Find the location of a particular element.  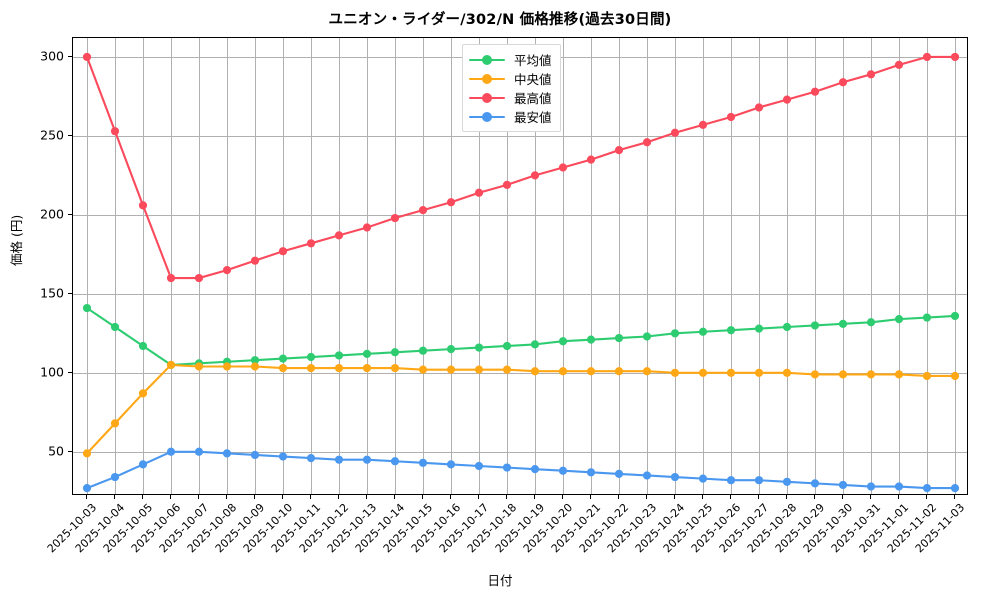

series-最安値 is located at coordinates (521, 470).